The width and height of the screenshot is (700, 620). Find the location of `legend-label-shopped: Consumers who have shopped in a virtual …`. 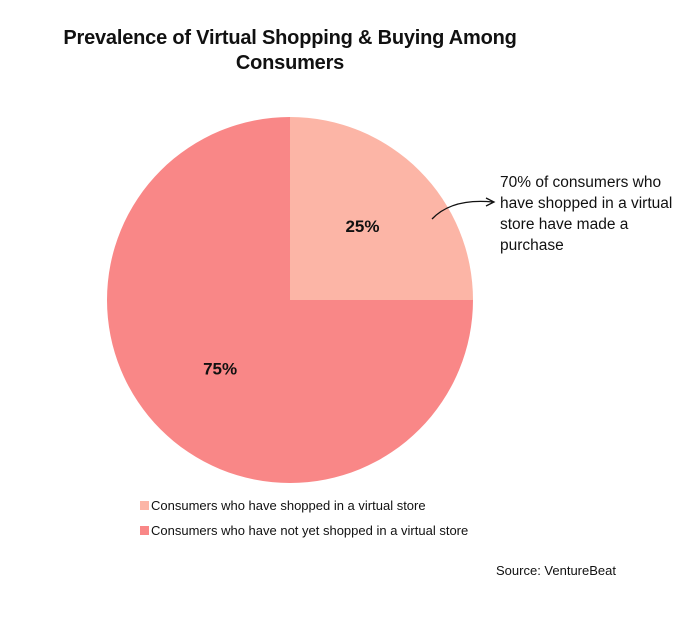

legend-label-shopped: Consumers who have shopped in a virtual … is located at coordinates (288, 505).